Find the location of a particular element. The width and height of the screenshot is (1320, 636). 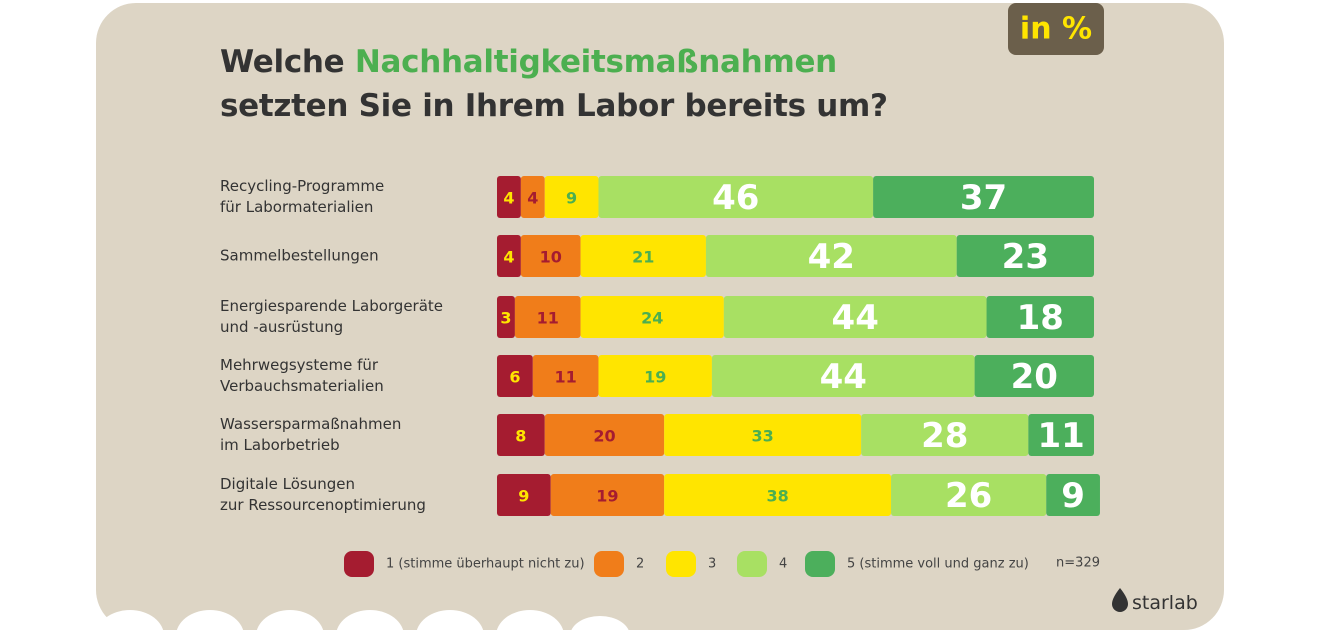

value-label: 23 is located at coordinates (1025, 257).